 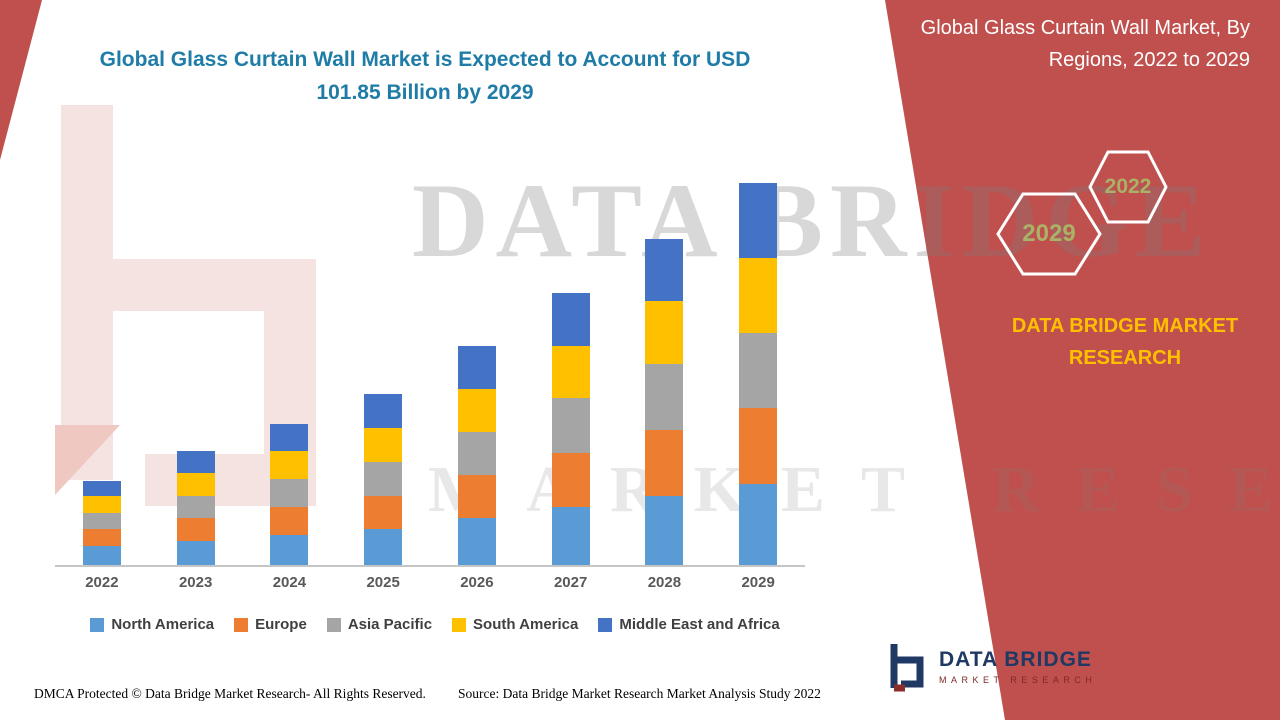 What do you see at coordinates (185, 305) in the screenshot?
I see `brand-b-watermark-icon` at bounding box center [185, 305].